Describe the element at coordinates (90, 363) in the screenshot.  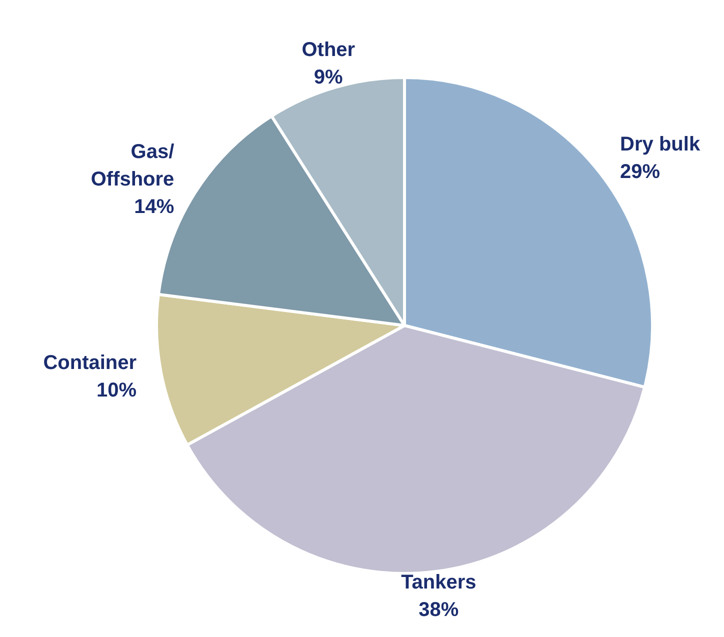
I see `slice-label: Container` at that location.